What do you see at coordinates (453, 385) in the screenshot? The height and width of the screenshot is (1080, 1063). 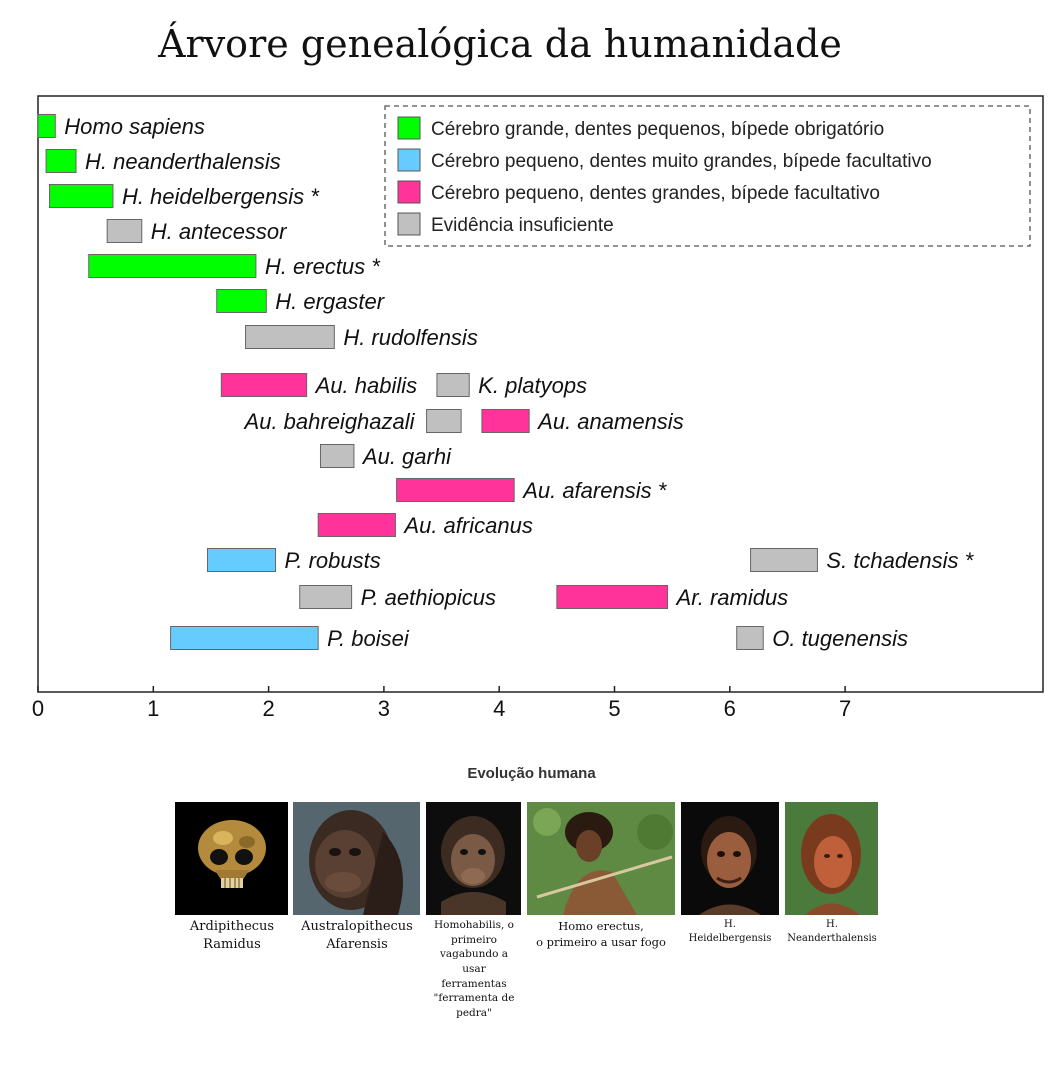 I see `bar-k-platyops` at bounding box center [453, 385].